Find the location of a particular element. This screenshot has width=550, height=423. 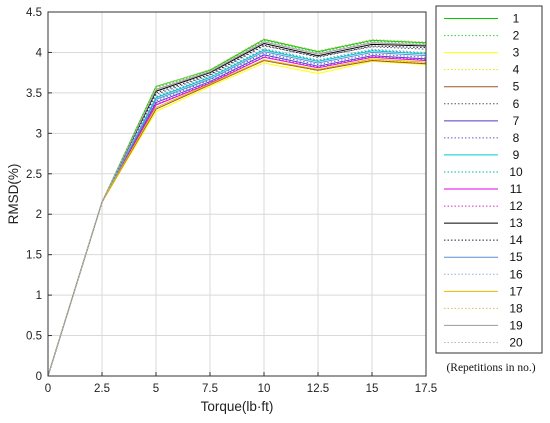

y-tick-labels: 0 0.5 1 1.5 2 2.5 3 3.5 4 4.5 is located at coordinates (34, 195).